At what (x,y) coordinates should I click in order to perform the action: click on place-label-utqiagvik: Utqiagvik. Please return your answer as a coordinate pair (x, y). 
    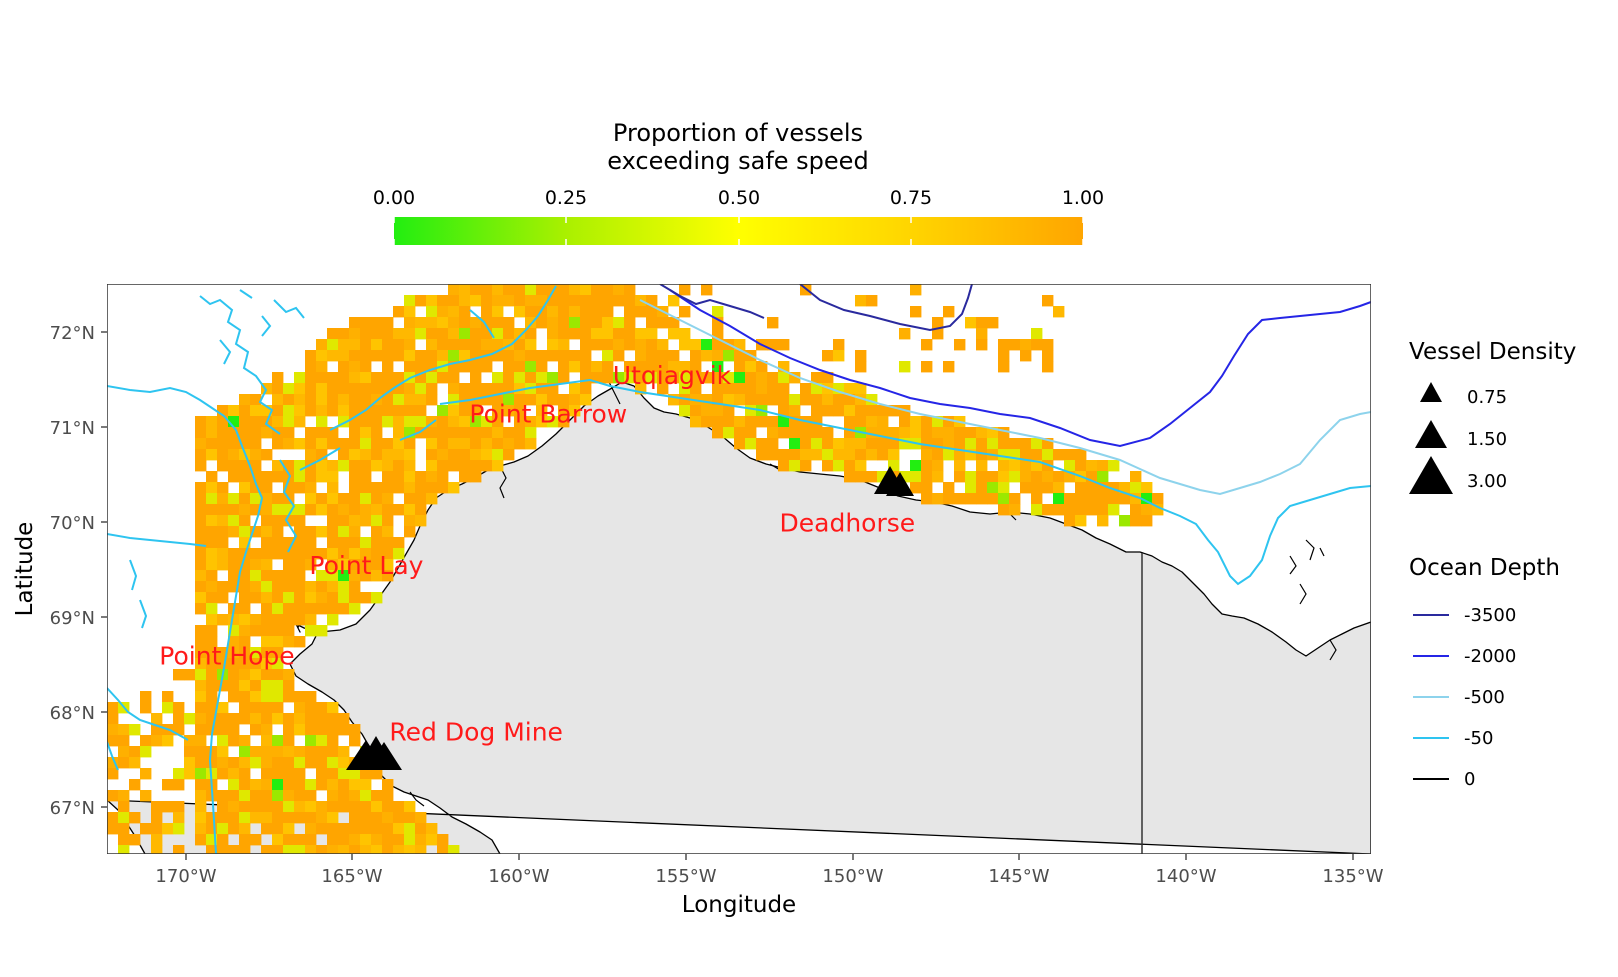
    Looking at the image, I should click on (672, 375).